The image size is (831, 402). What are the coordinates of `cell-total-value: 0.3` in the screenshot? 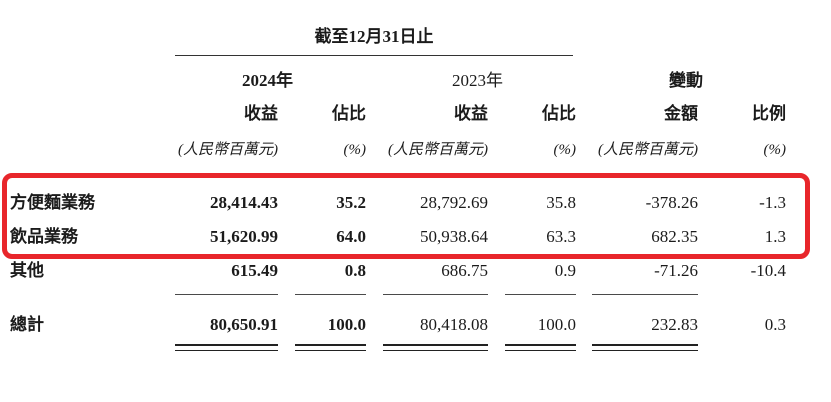 It's located at (775, 324).